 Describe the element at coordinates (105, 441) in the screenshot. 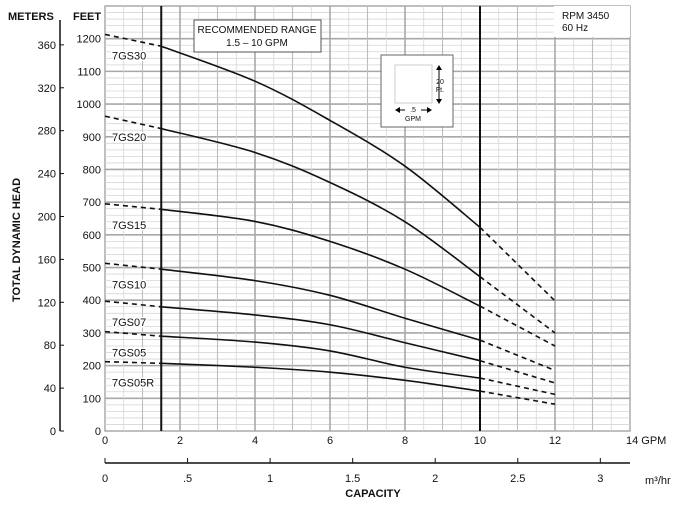

I see `gpm-tick-label: 0` at that location.